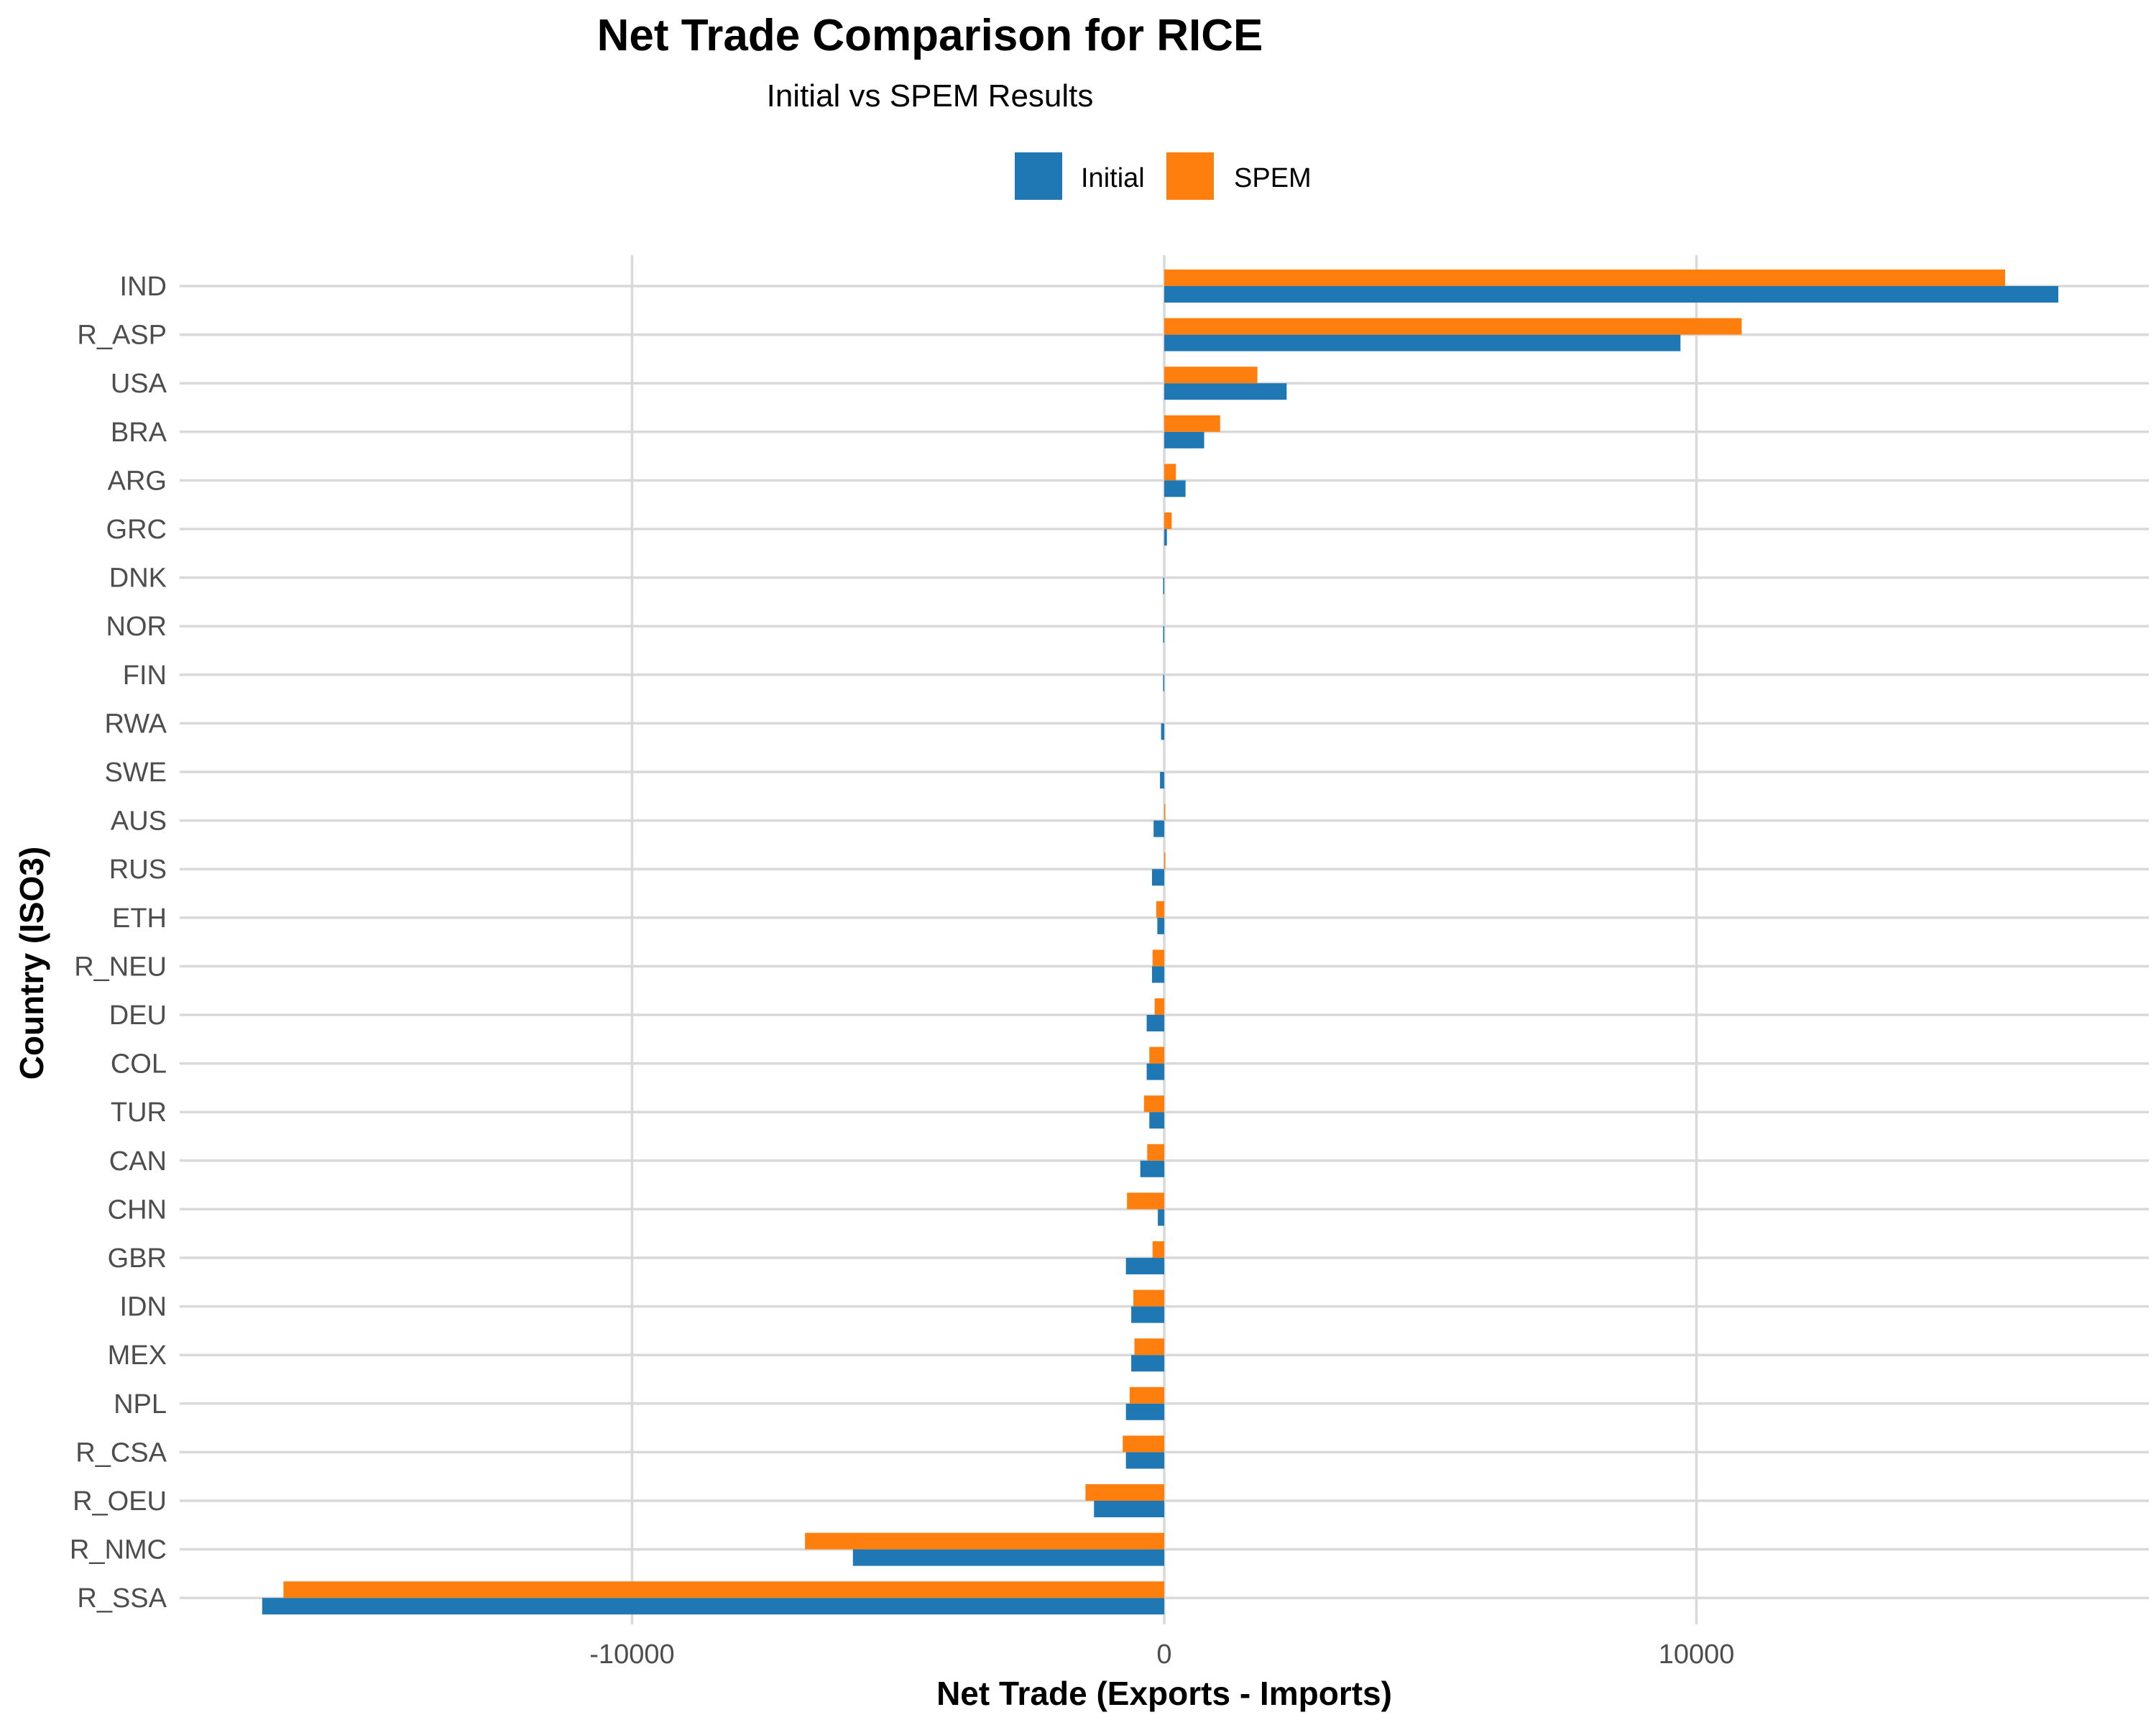  Describe the element at coordinates (1158, 1249) in the screenshot. I see `bar-spem-gbr` at that location.